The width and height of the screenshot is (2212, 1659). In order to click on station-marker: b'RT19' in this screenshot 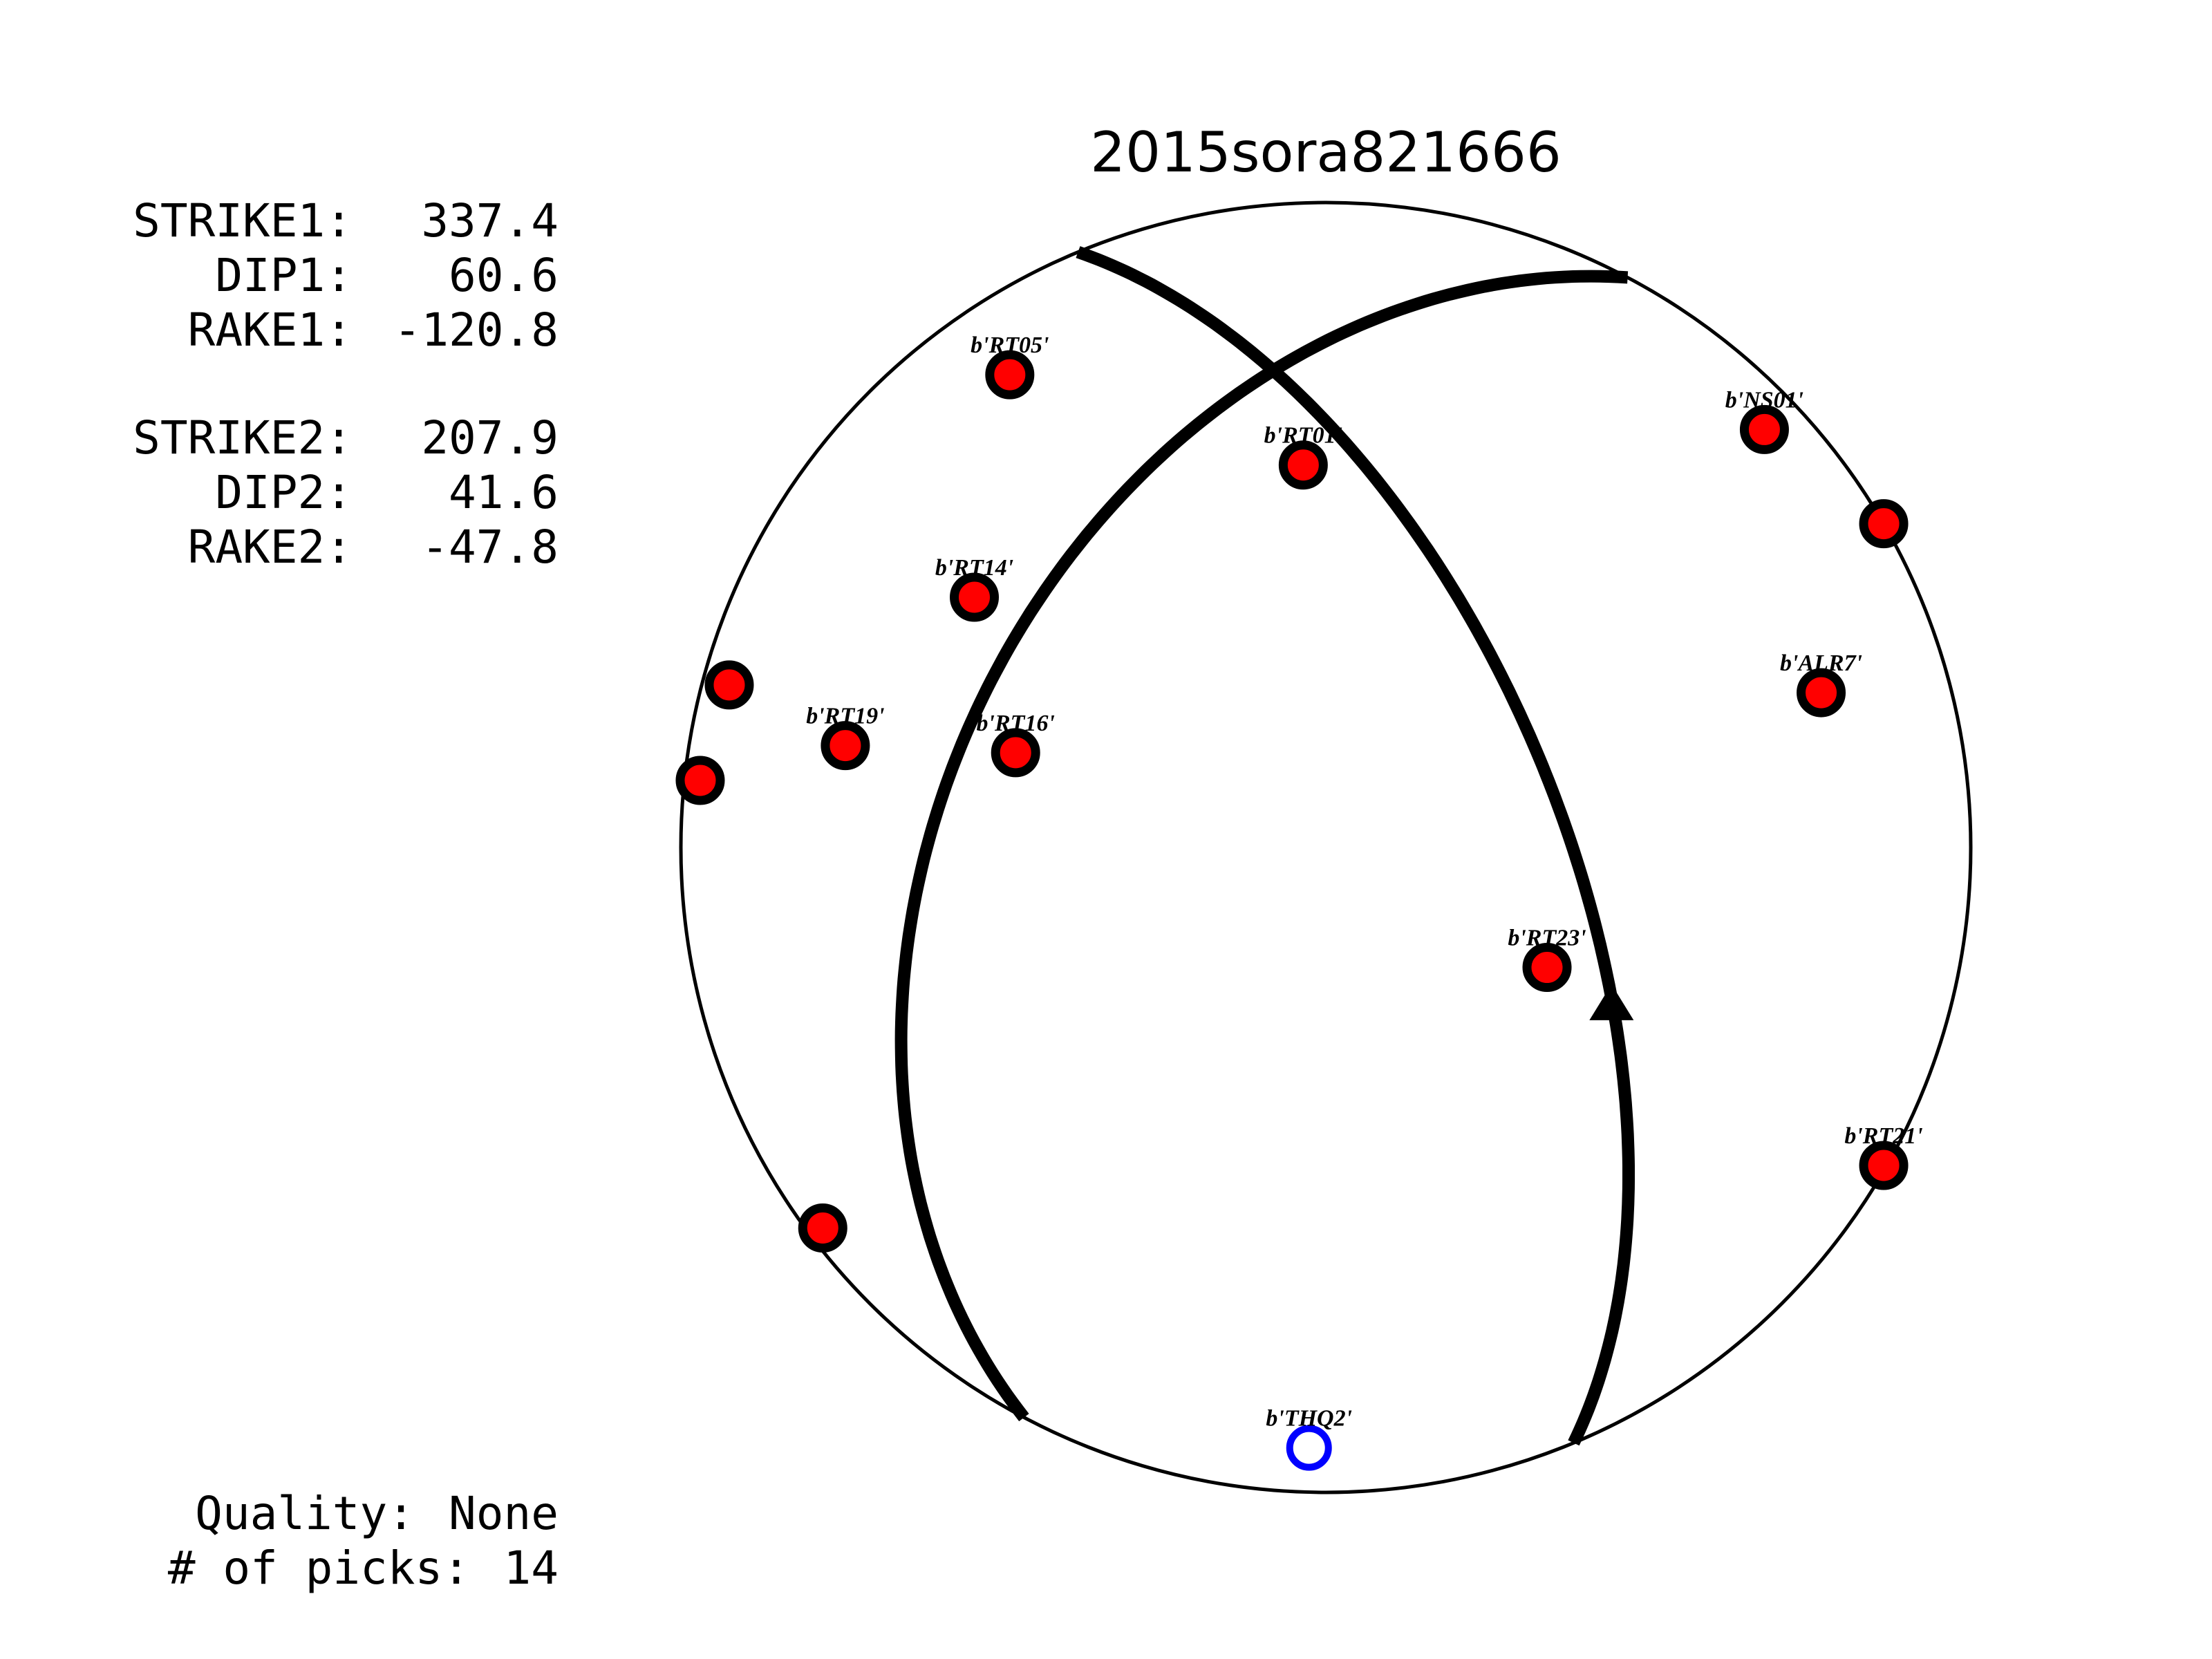, I will do `click(845, 737)`.